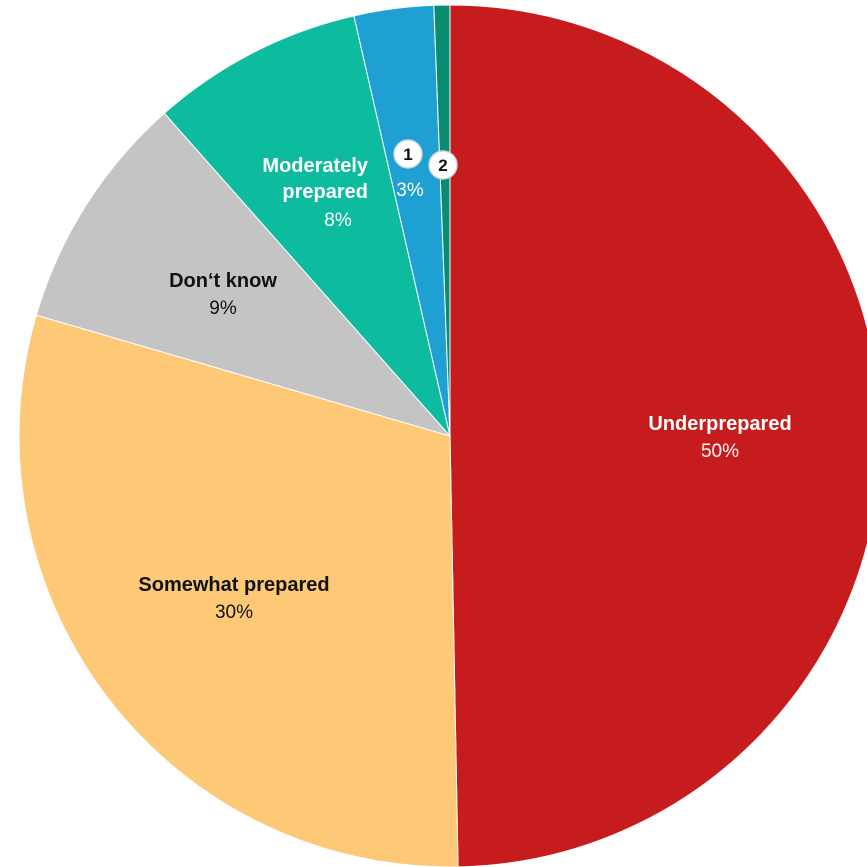 The width and height of the screenshot is (867, 867). I want to click on slice-name-label-moderately-prepared: prepared, so click(325, 192).